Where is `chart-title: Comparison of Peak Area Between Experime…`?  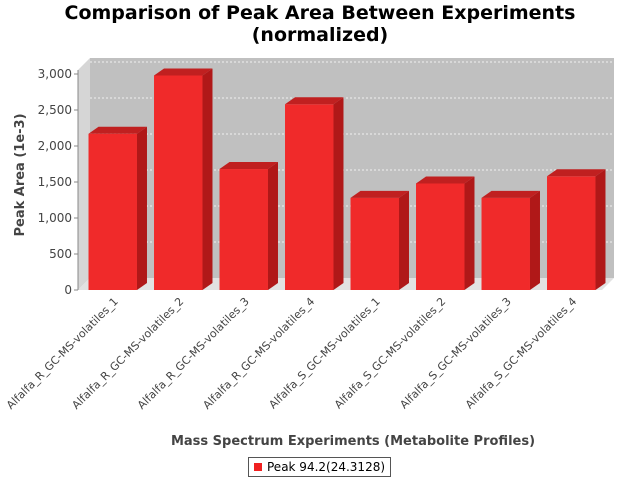
chart-title: Comparison of Peak Area Between Experime… is located at coordinates (320, 24).